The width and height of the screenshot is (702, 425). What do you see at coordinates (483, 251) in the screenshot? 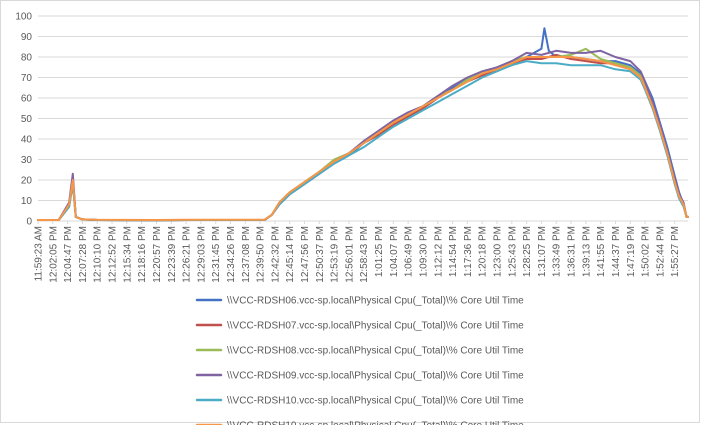
I see `x-tick-label: 1:20:18 PM` at bounding box center [483, 251].